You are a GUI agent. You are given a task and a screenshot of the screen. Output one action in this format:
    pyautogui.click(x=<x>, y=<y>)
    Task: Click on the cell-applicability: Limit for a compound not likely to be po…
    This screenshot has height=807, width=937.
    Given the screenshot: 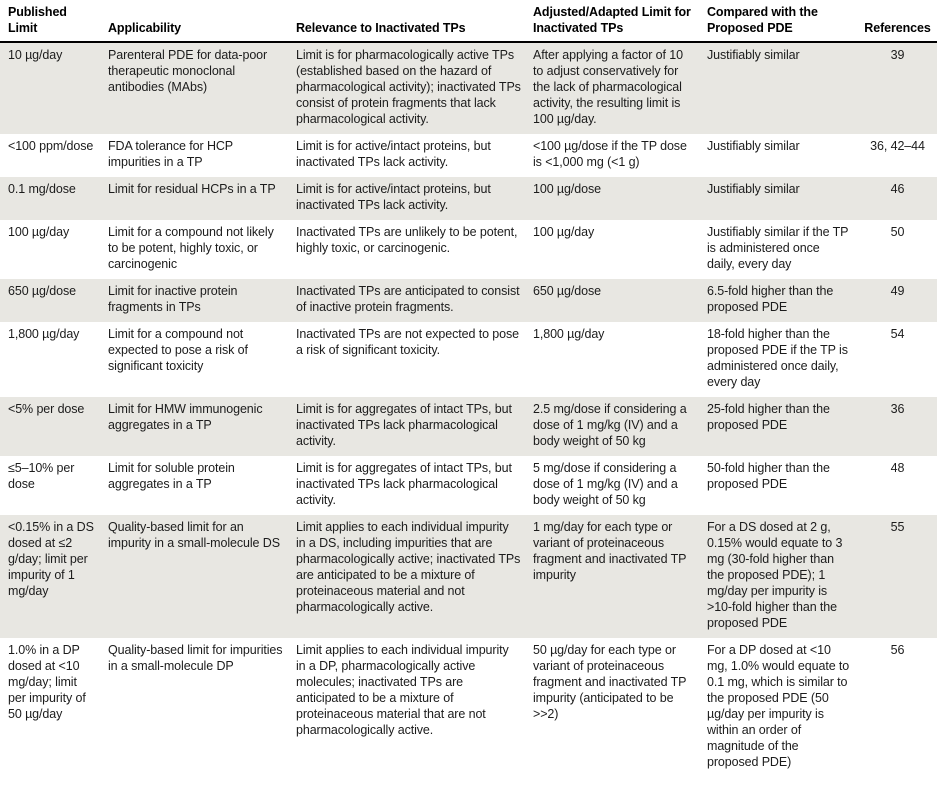 What is the action you would take?
    pyautogui.click(x=191, y=248)
    